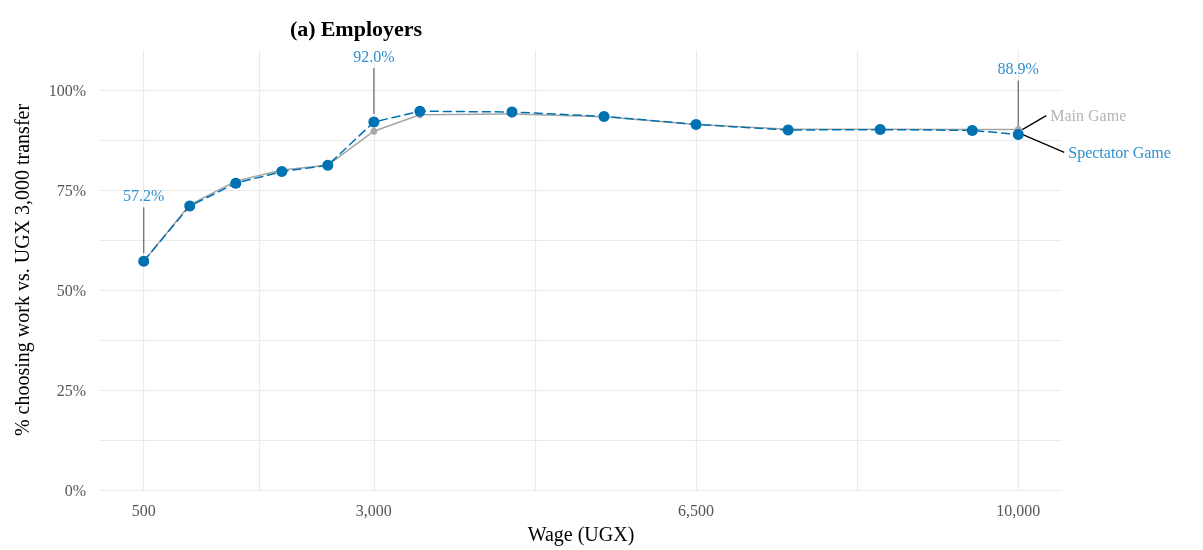 This screenshot has height=550, width=1203. I want to click on annotation: 88.9%, so click(1018, 68).